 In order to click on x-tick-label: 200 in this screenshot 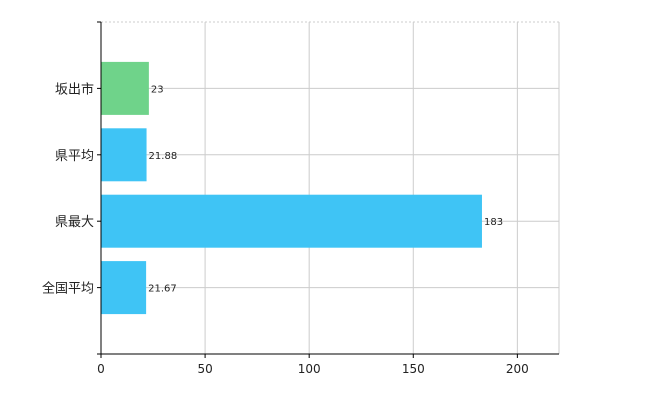, I will do `click(517, 369)`.